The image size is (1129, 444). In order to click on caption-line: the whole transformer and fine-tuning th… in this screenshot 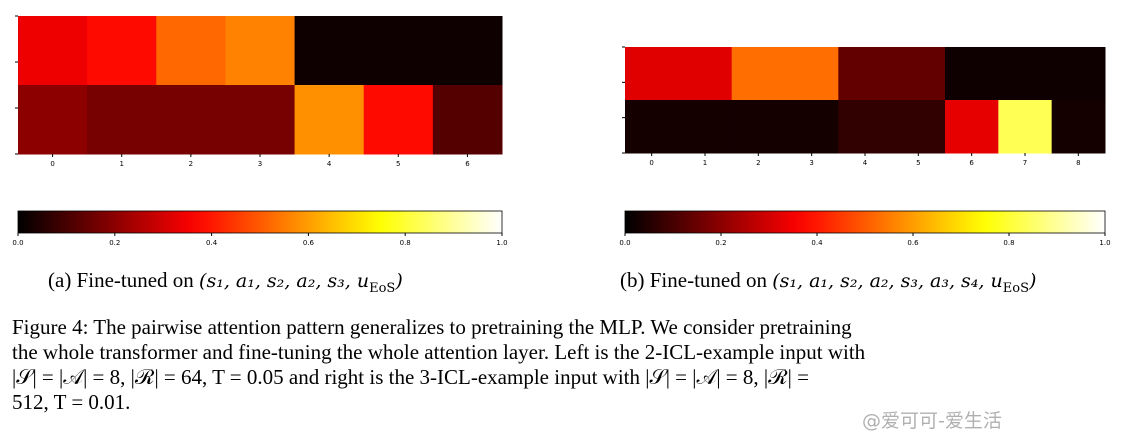, I will do `click(439, 352)`.